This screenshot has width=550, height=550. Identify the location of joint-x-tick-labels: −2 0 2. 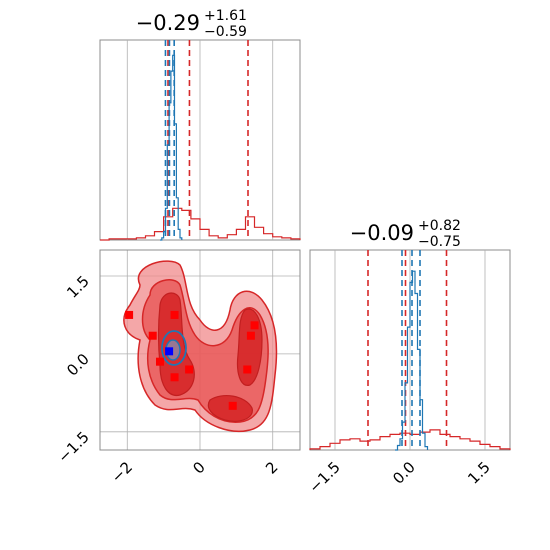
(195, 472).